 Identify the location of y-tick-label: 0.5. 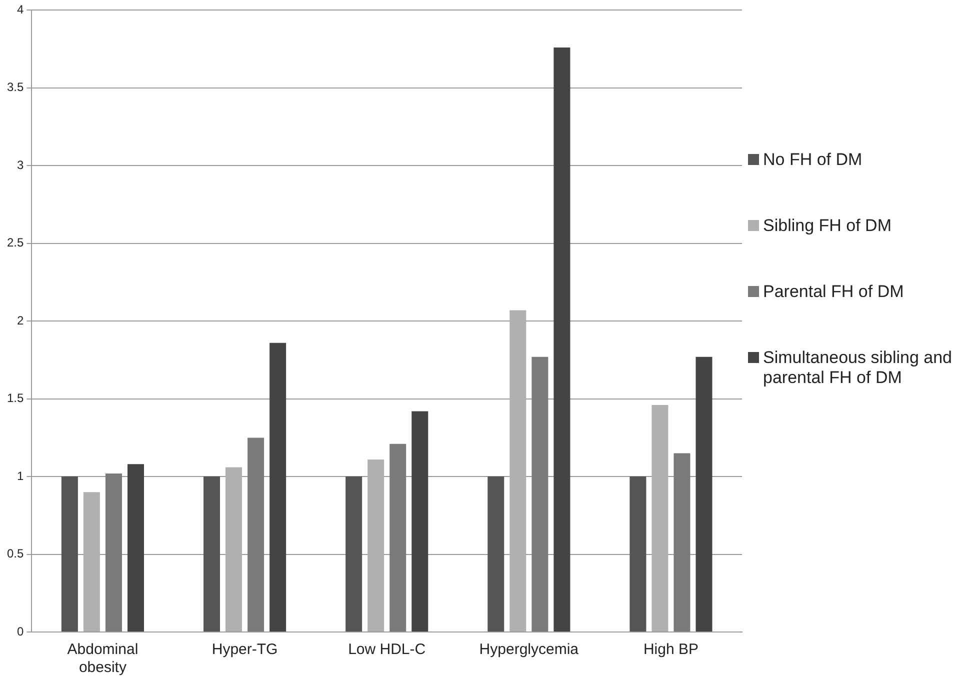
(15, 553).